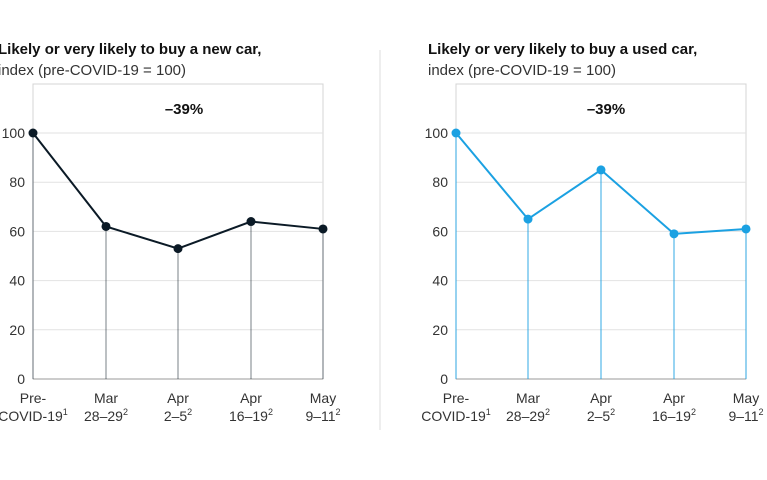 This screenshot has height=480, width=767. Describe the element at coordinates (562, 49) in the screenshot. I see `chart-title: Likely or very likely to buy a used car,` at that location.